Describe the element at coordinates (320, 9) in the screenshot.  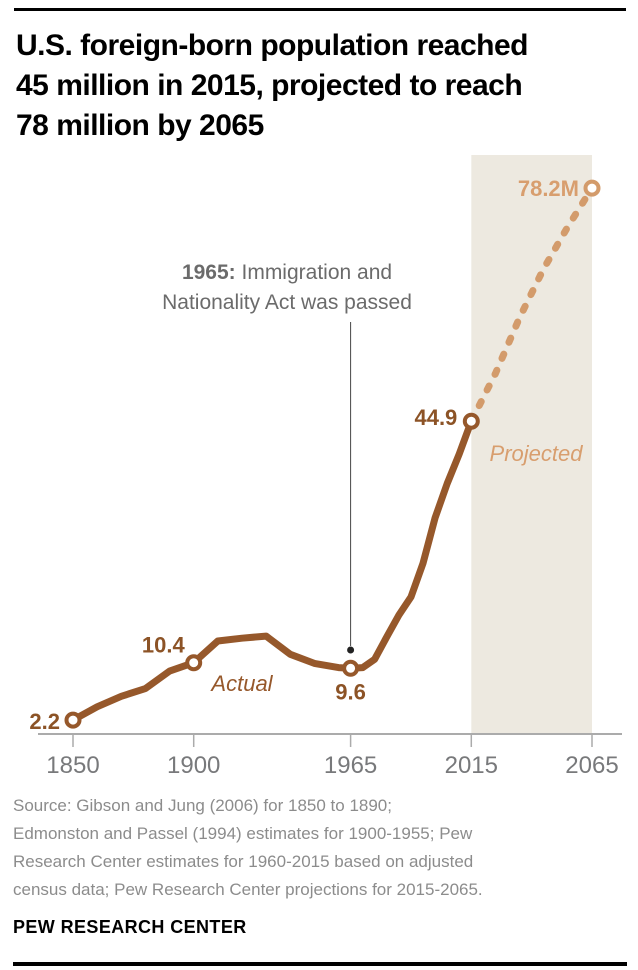
I see `top-rule` at that location.